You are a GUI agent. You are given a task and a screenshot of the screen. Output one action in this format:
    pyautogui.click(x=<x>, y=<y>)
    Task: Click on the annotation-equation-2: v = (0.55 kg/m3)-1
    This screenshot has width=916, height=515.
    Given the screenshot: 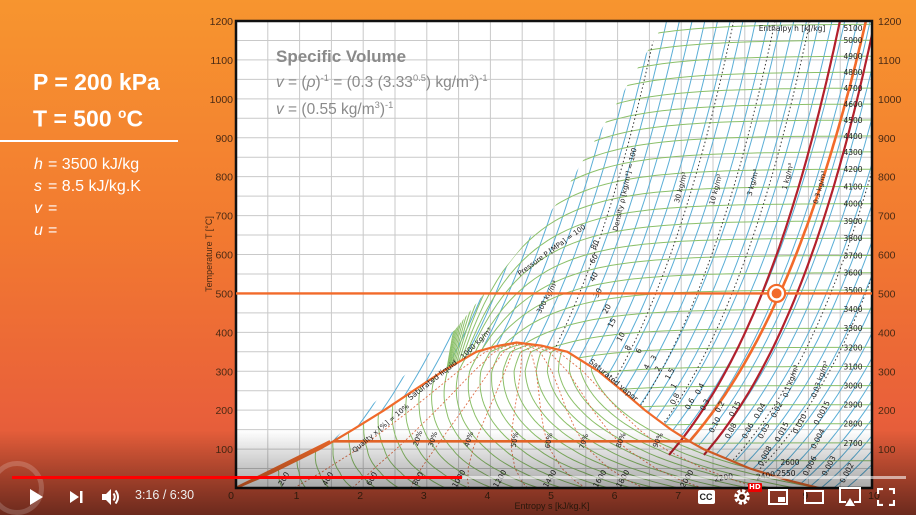 What is the action you would take?
    pyautogui.click(x=382, y=107)
    